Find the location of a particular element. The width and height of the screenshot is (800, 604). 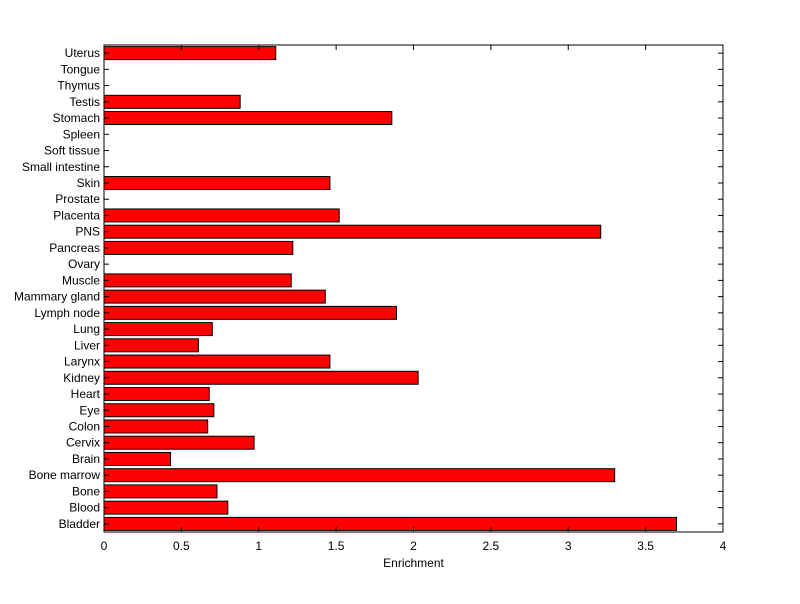

y-tick-label: Thymus is located at coordinates (78, 86).